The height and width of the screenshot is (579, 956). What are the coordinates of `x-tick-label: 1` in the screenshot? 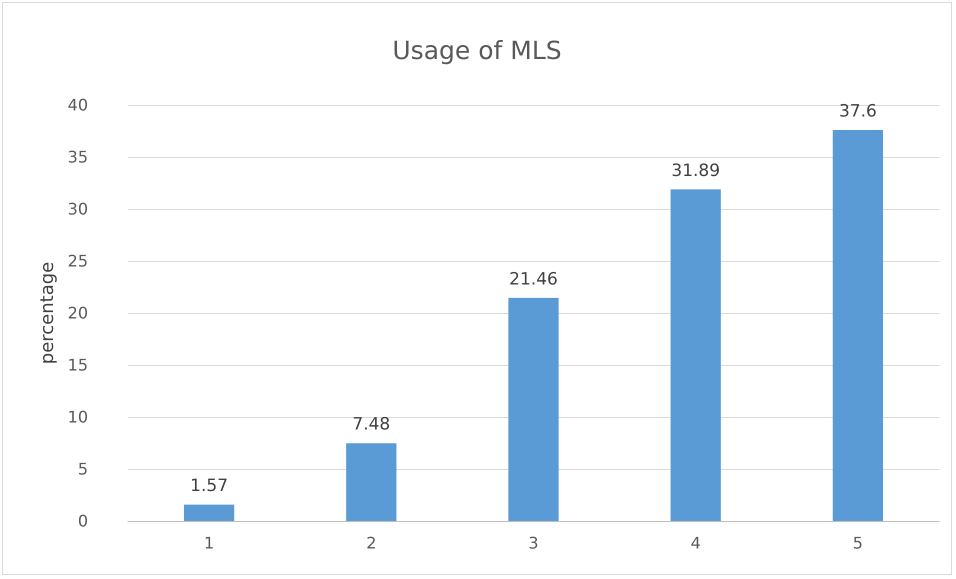 It's located at (209, 543).